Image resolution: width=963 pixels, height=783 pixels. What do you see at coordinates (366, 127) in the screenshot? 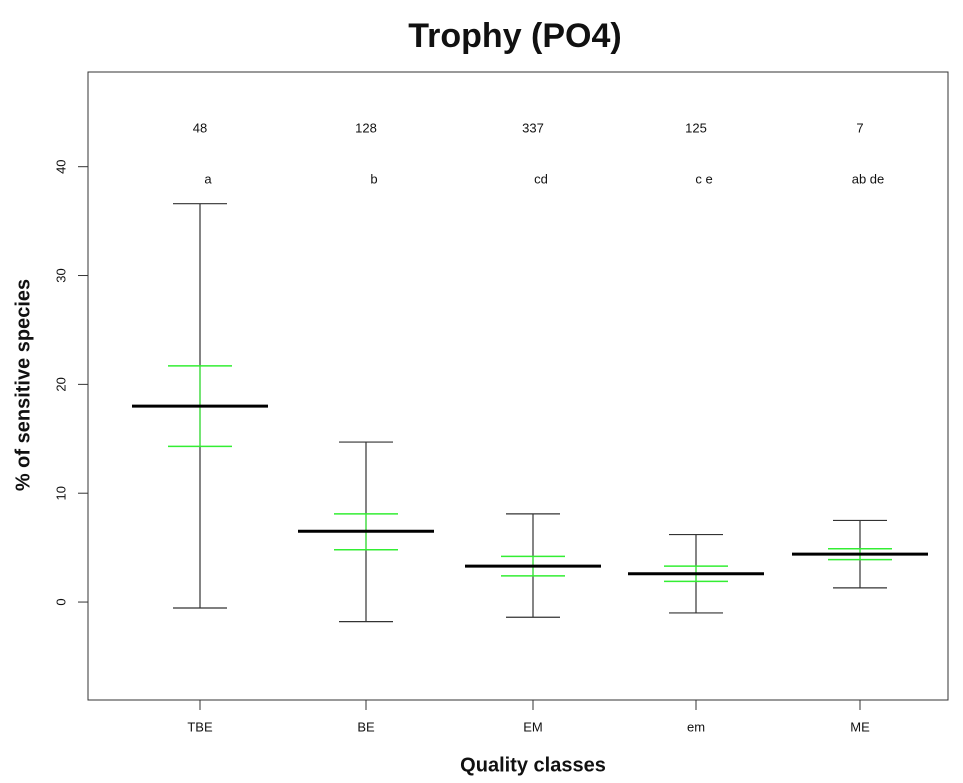
I see `count-label: 128` at bounding box center [366, 127].